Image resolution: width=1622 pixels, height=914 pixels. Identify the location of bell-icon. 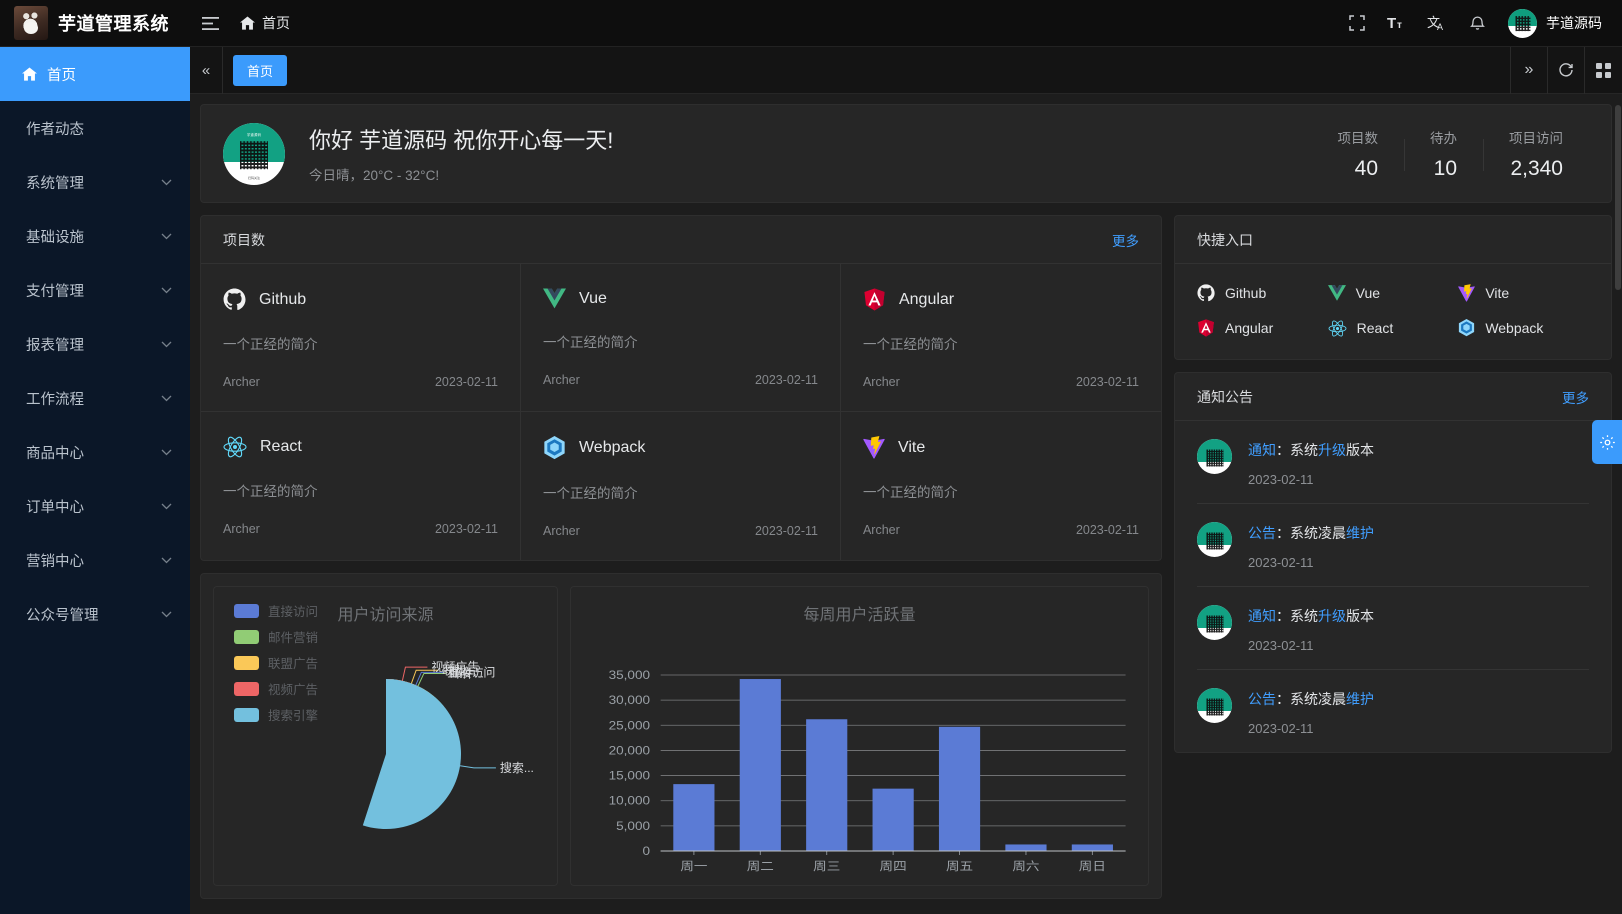
(1477, 23).